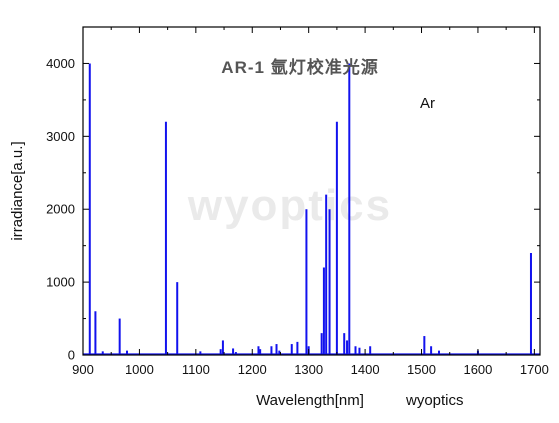 This screenshot has width=559, height=423. What do you see at coordinates (17, 190) in the screenshot?
I see `y-axis-label: irradiance[a.u.]` at bounding box center [17, 190].